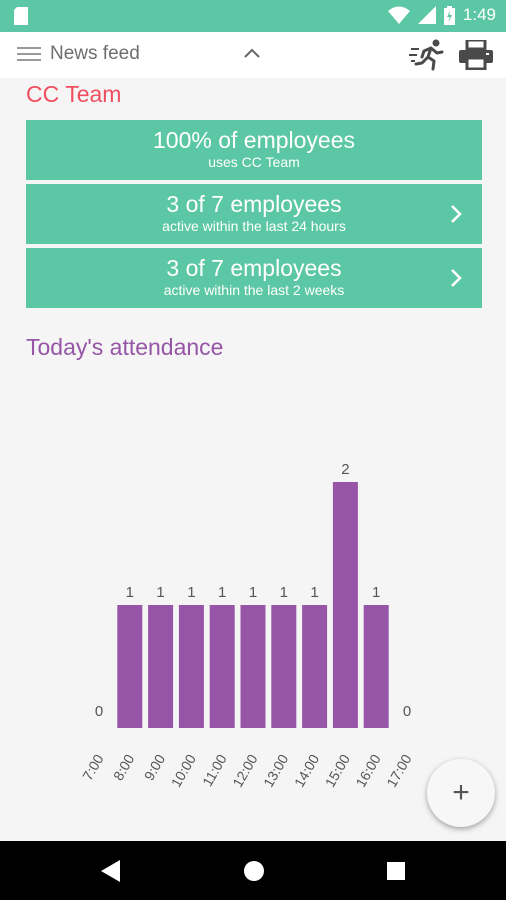 Image resolution: width=506 pixels, height=900 pixels. I want to click on x-tick-label: 9:00, so click(155, 767).